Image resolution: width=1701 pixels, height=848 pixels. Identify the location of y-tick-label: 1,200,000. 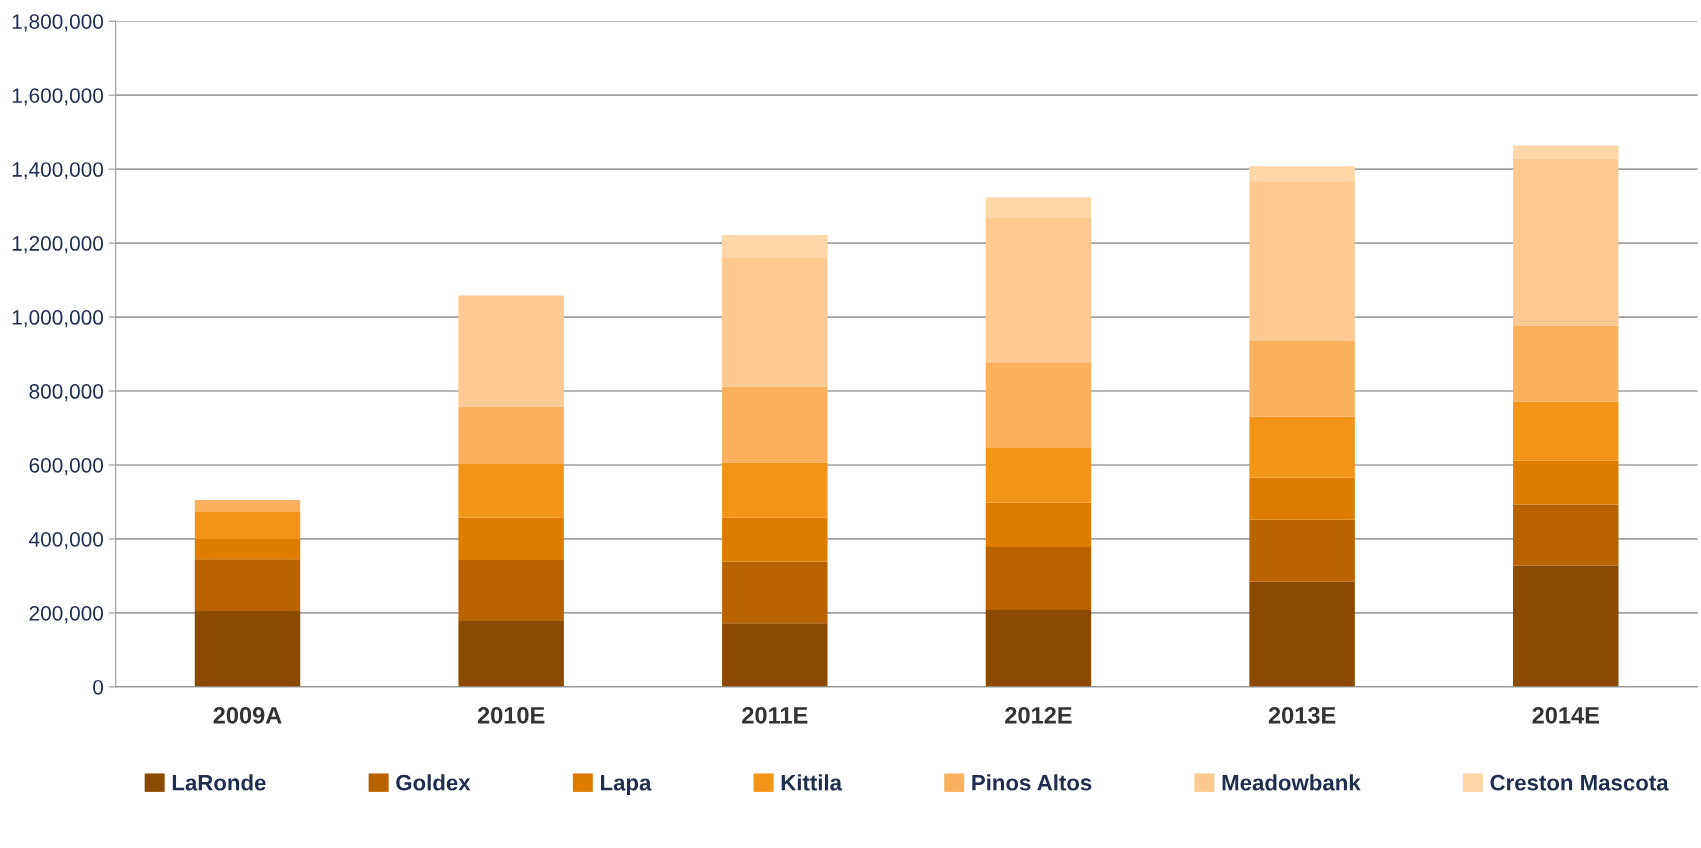
(58, 245).